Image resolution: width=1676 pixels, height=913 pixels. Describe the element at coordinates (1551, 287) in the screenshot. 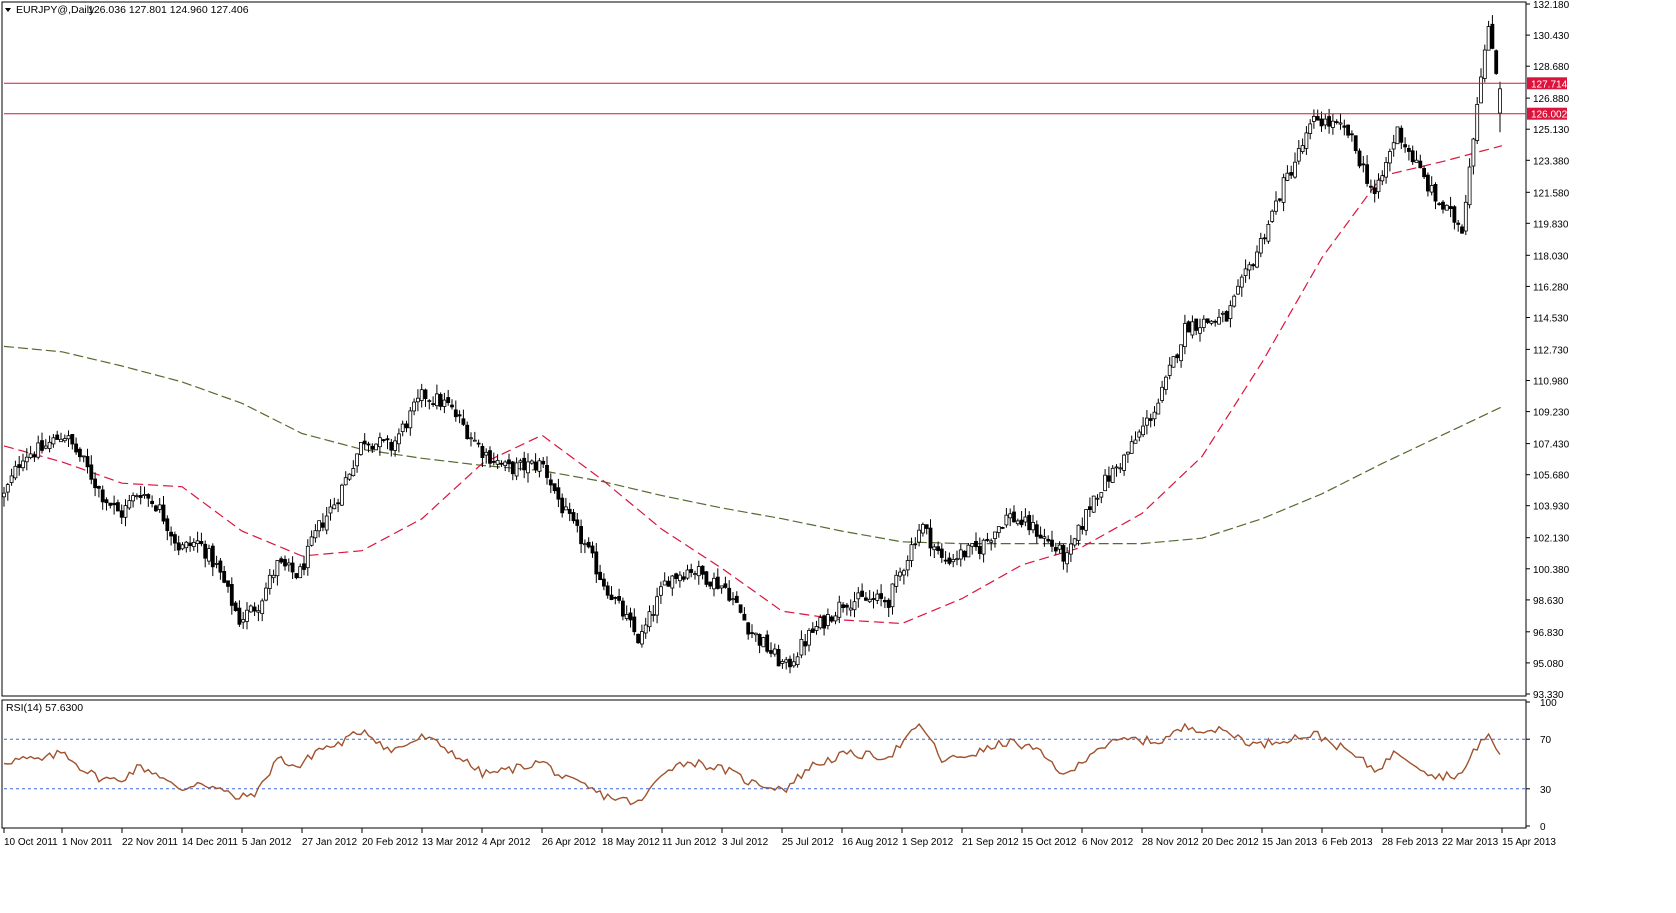

I see `price-tick-label: 116.280` at that location.